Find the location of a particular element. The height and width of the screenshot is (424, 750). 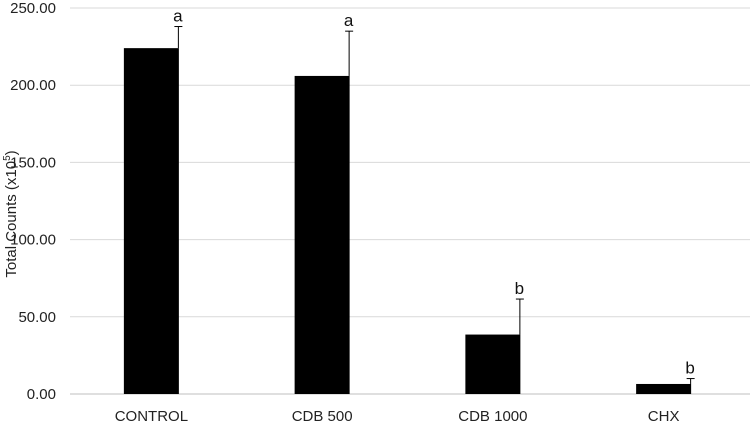

y-tick-label: 50.00 is located at coordinates (37, 317).